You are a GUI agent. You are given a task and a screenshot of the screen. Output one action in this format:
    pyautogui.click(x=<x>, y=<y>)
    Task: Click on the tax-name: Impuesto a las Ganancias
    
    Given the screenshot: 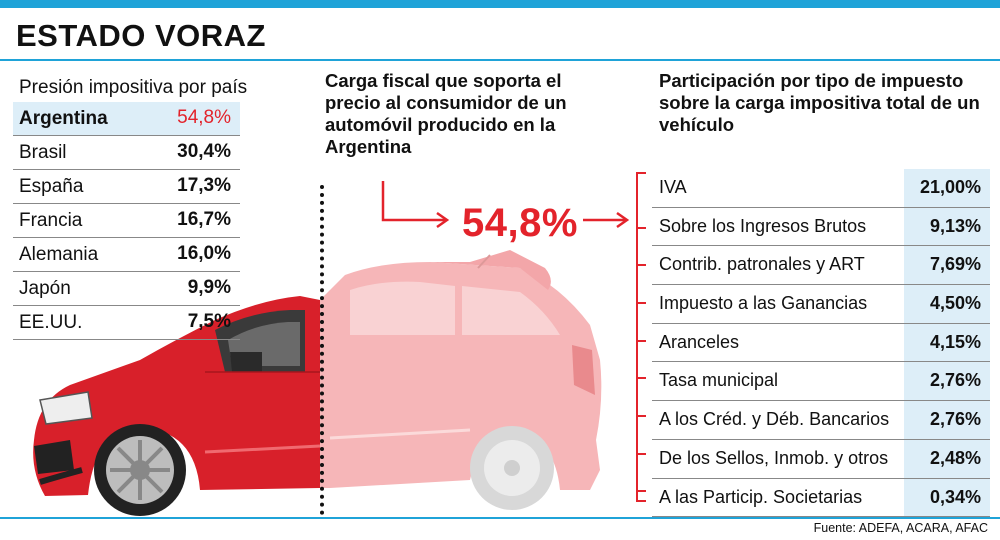 What is the action you would take?
    pyautogui.click(x=763, y=303)
    